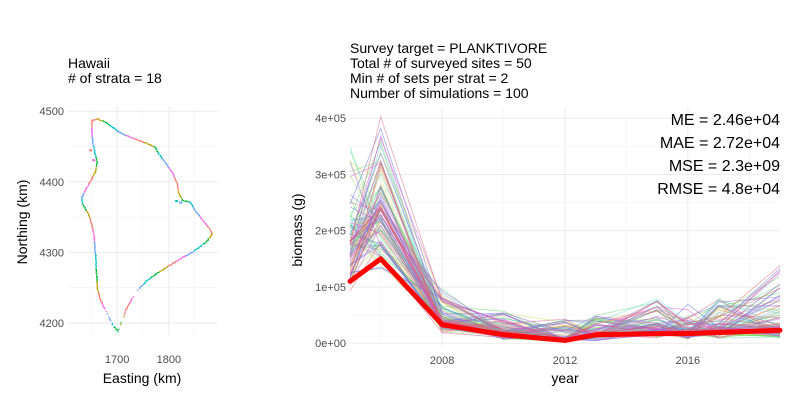 This screenshot has width=800, height=400. What do you see at coordinates (169, 360) in the screenshot?
I see `map-x-tick-label: 1800` at bounding box center [169, 360].